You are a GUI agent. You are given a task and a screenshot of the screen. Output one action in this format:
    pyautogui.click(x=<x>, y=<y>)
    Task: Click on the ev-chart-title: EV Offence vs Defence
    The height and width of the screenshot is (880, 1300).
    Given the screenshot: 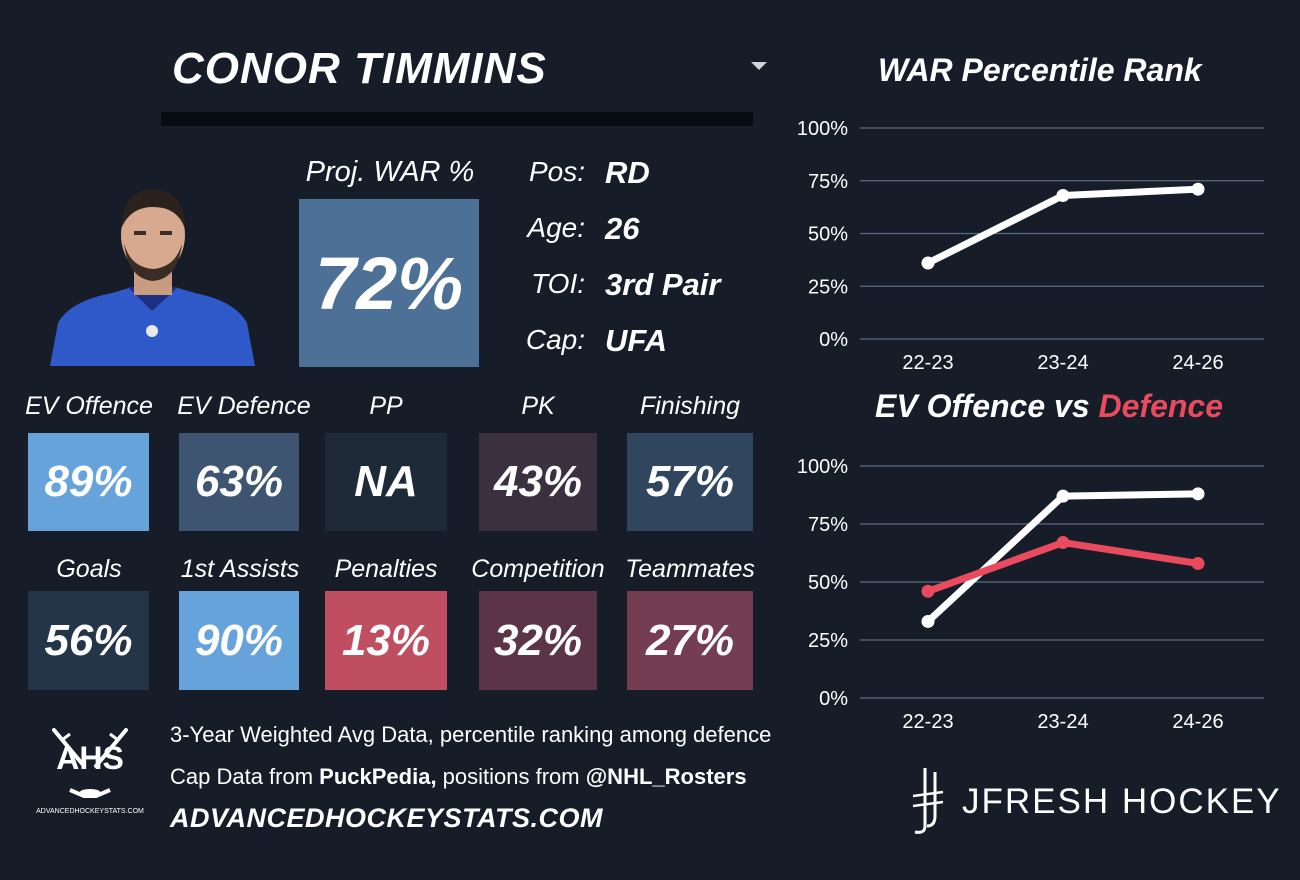 What is the action you would take?
    pyautogui.click(x=1049, y=406)
    